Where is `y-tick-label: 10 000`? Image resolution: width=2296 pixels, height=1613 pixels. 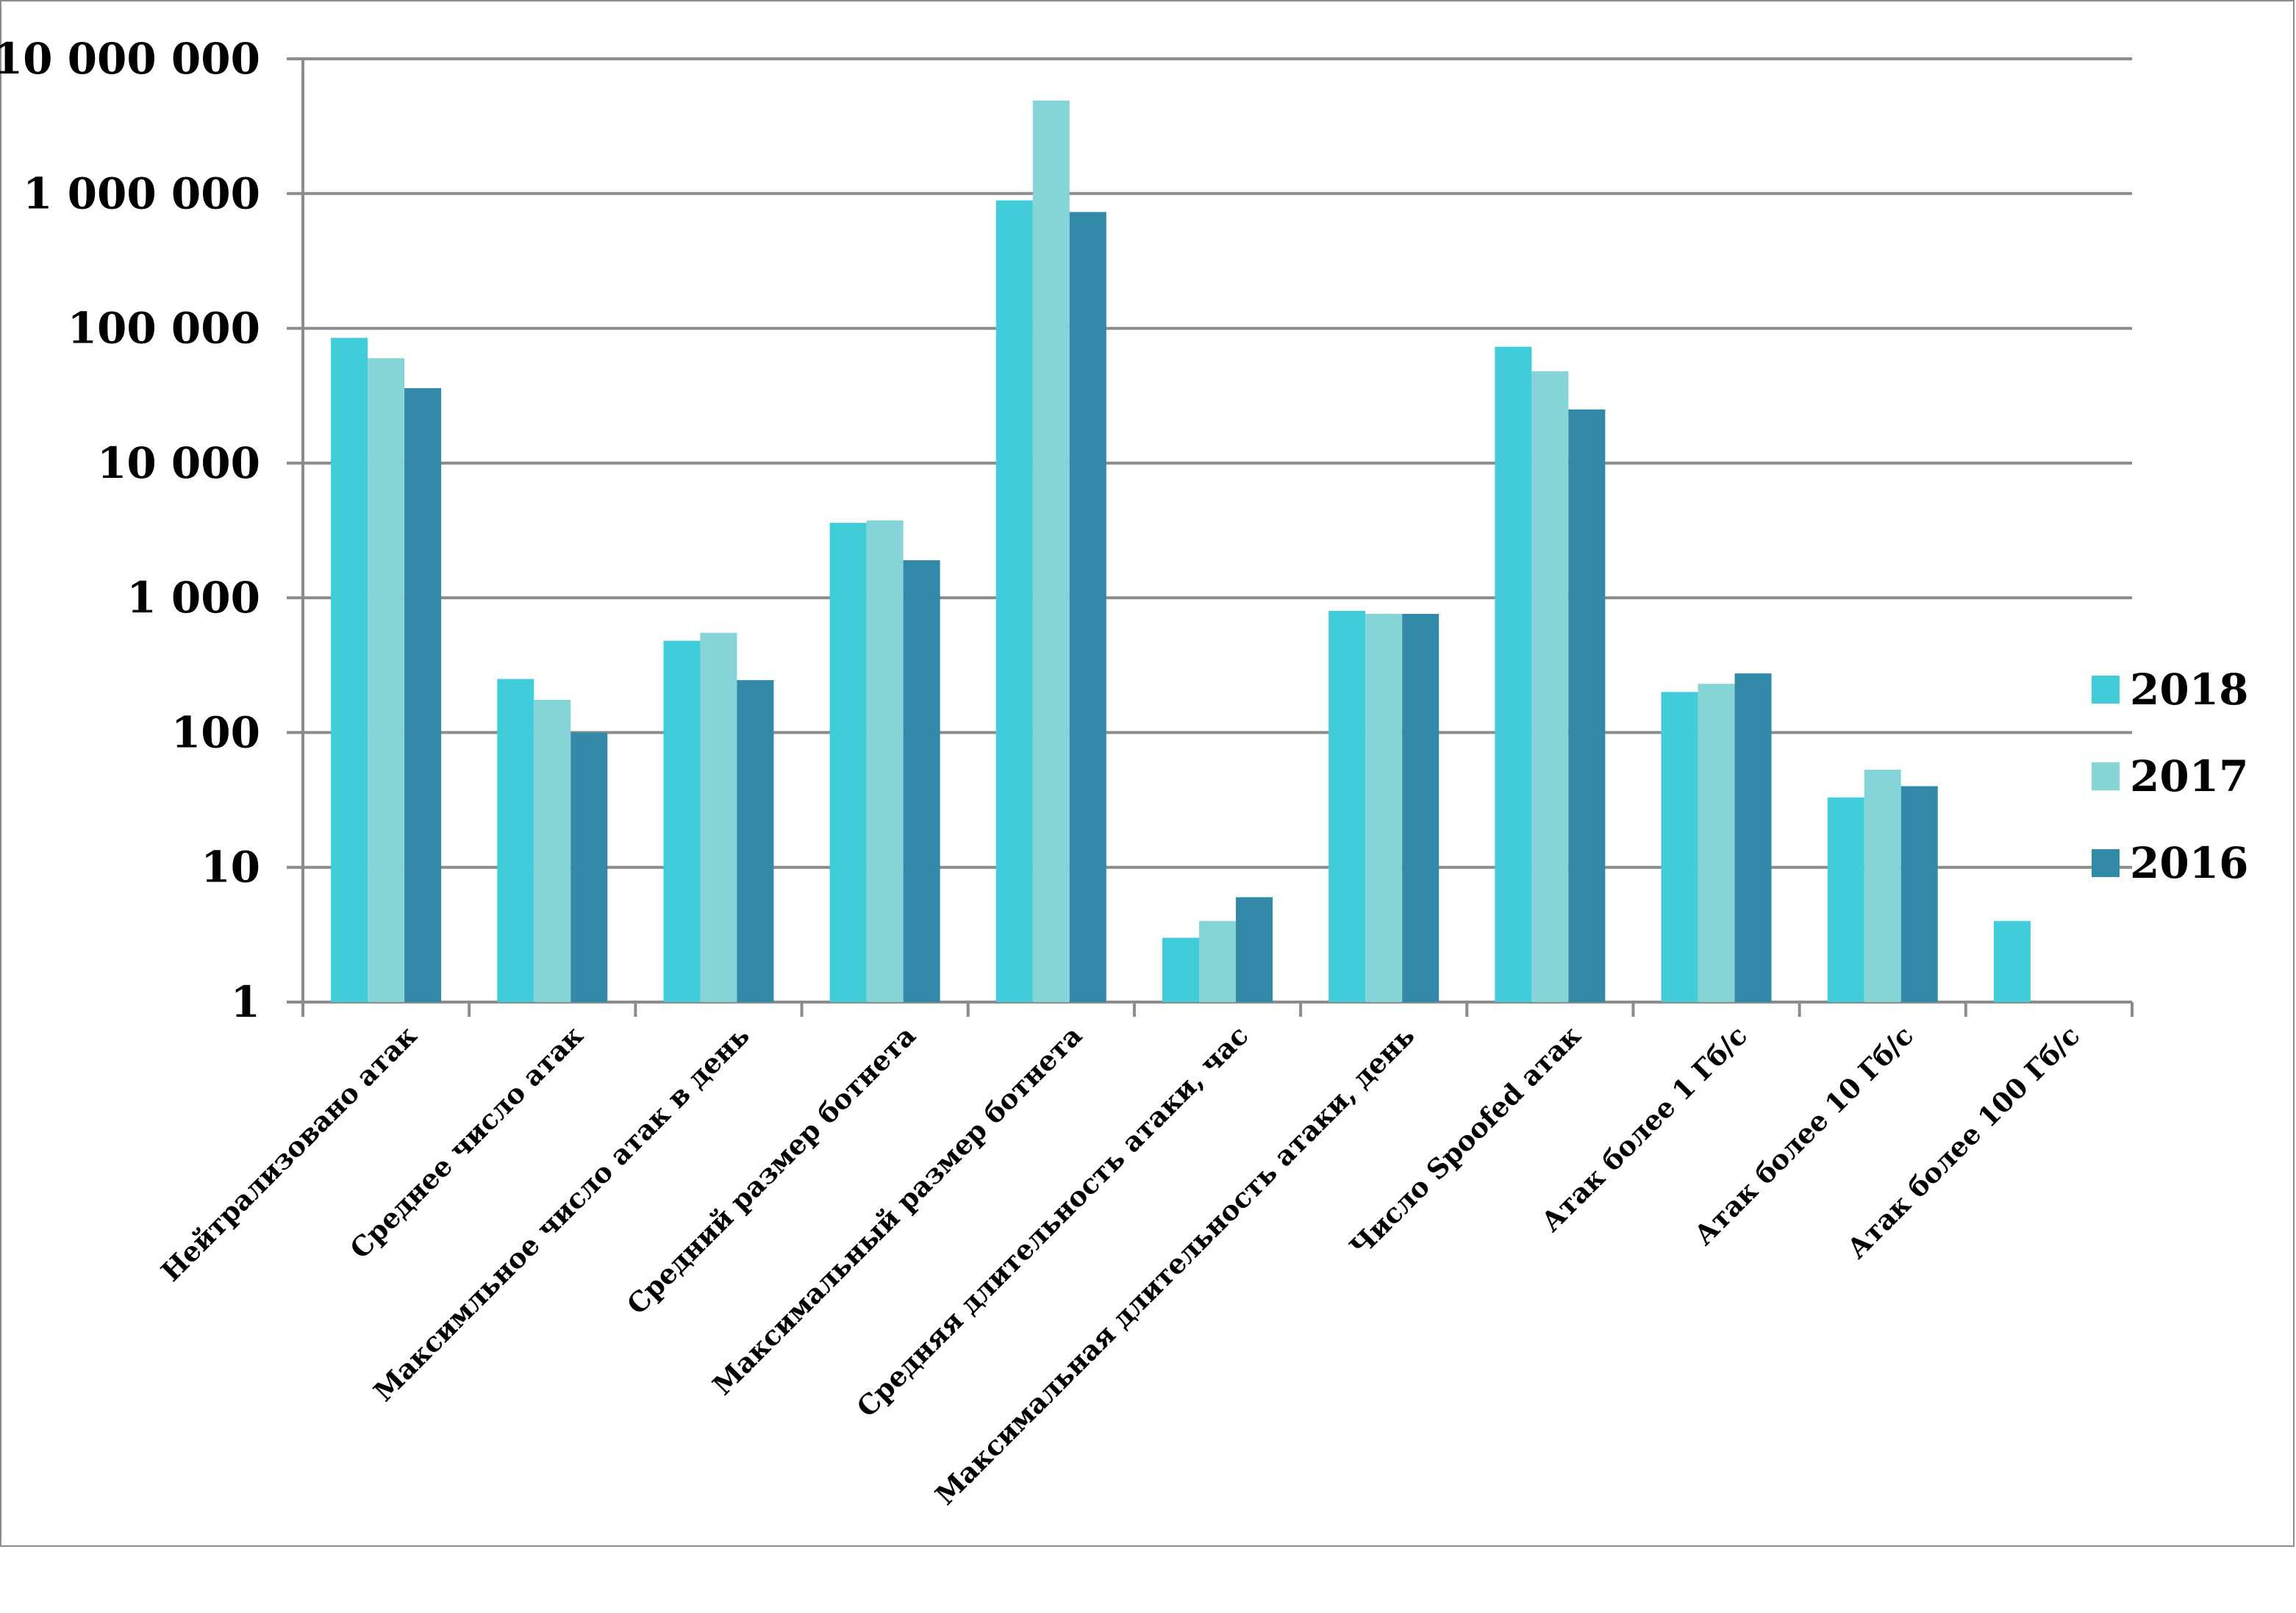
y-tick-label: 10 000 is located at coordinates (178, 463).